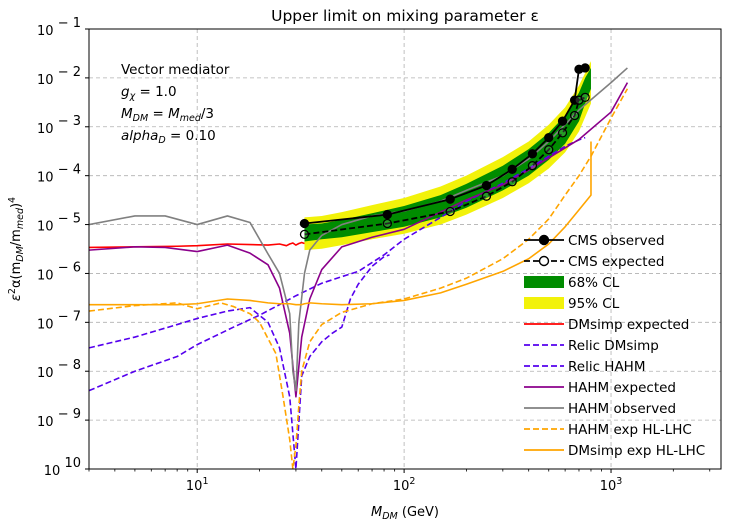  What do you see at coordinates (207, 114) in the screenshot?
I see `annotation-segment: /3` at bounding box center [207, 114].